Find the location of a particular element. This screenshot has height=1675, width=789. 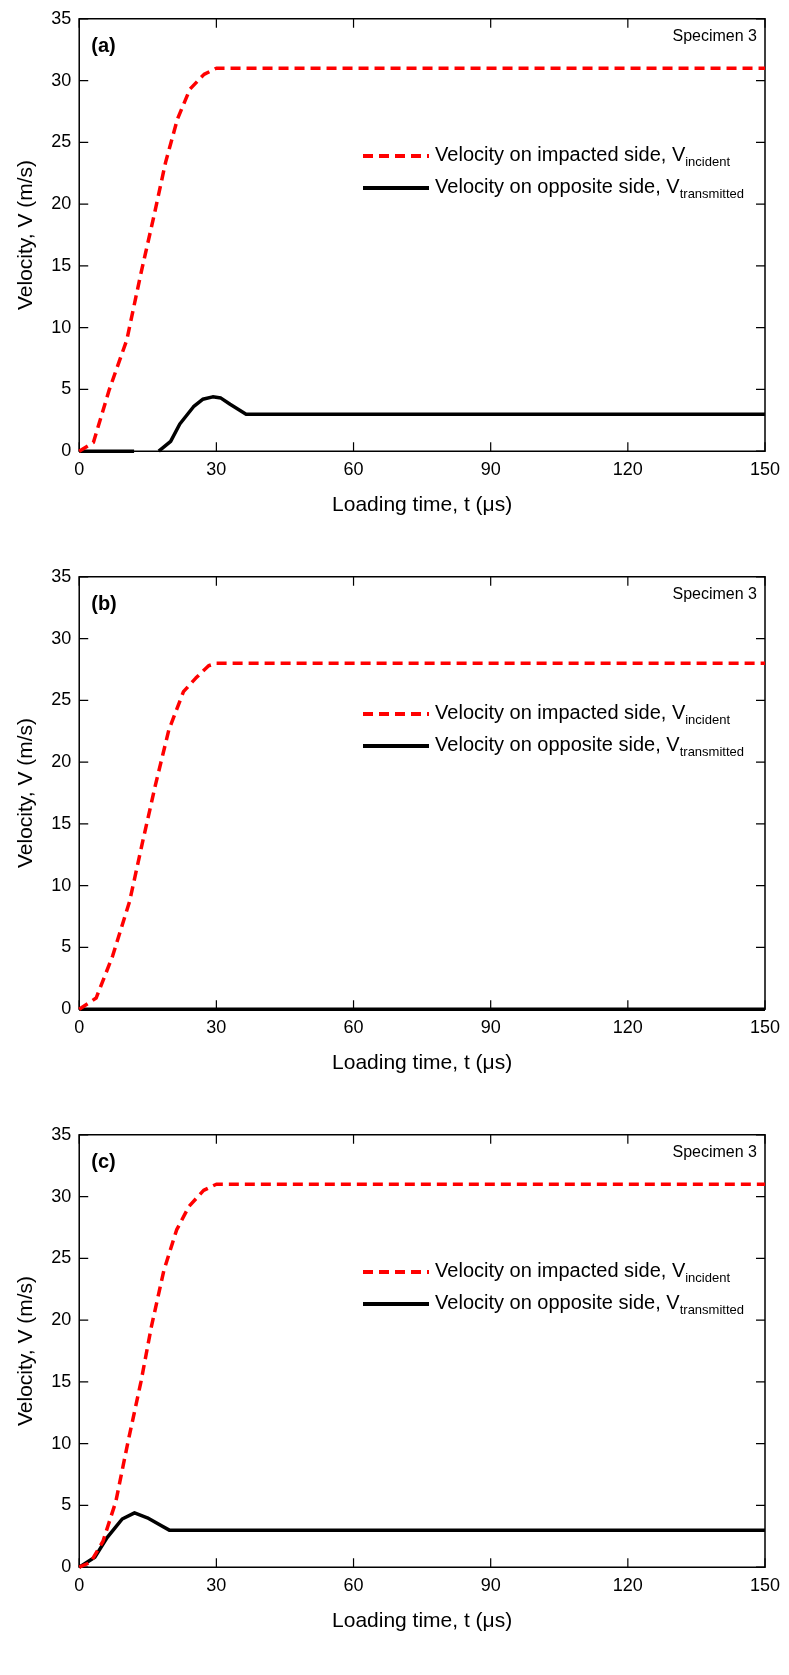

annotation: (a) is located at coordinates (103, 45).